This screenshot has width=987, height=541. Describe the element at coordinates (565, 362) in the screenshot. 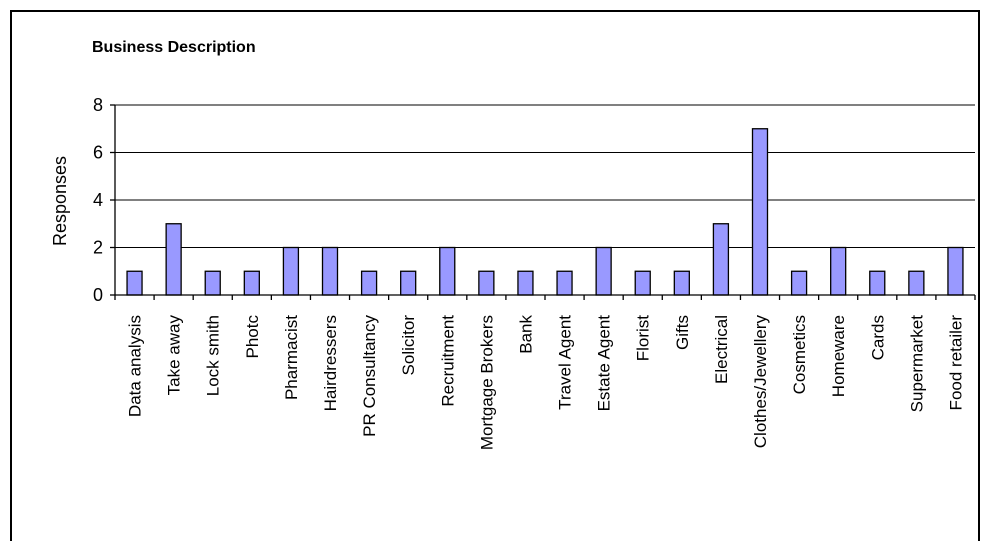

I see `x-tick-label: Travel Agent` at that location.